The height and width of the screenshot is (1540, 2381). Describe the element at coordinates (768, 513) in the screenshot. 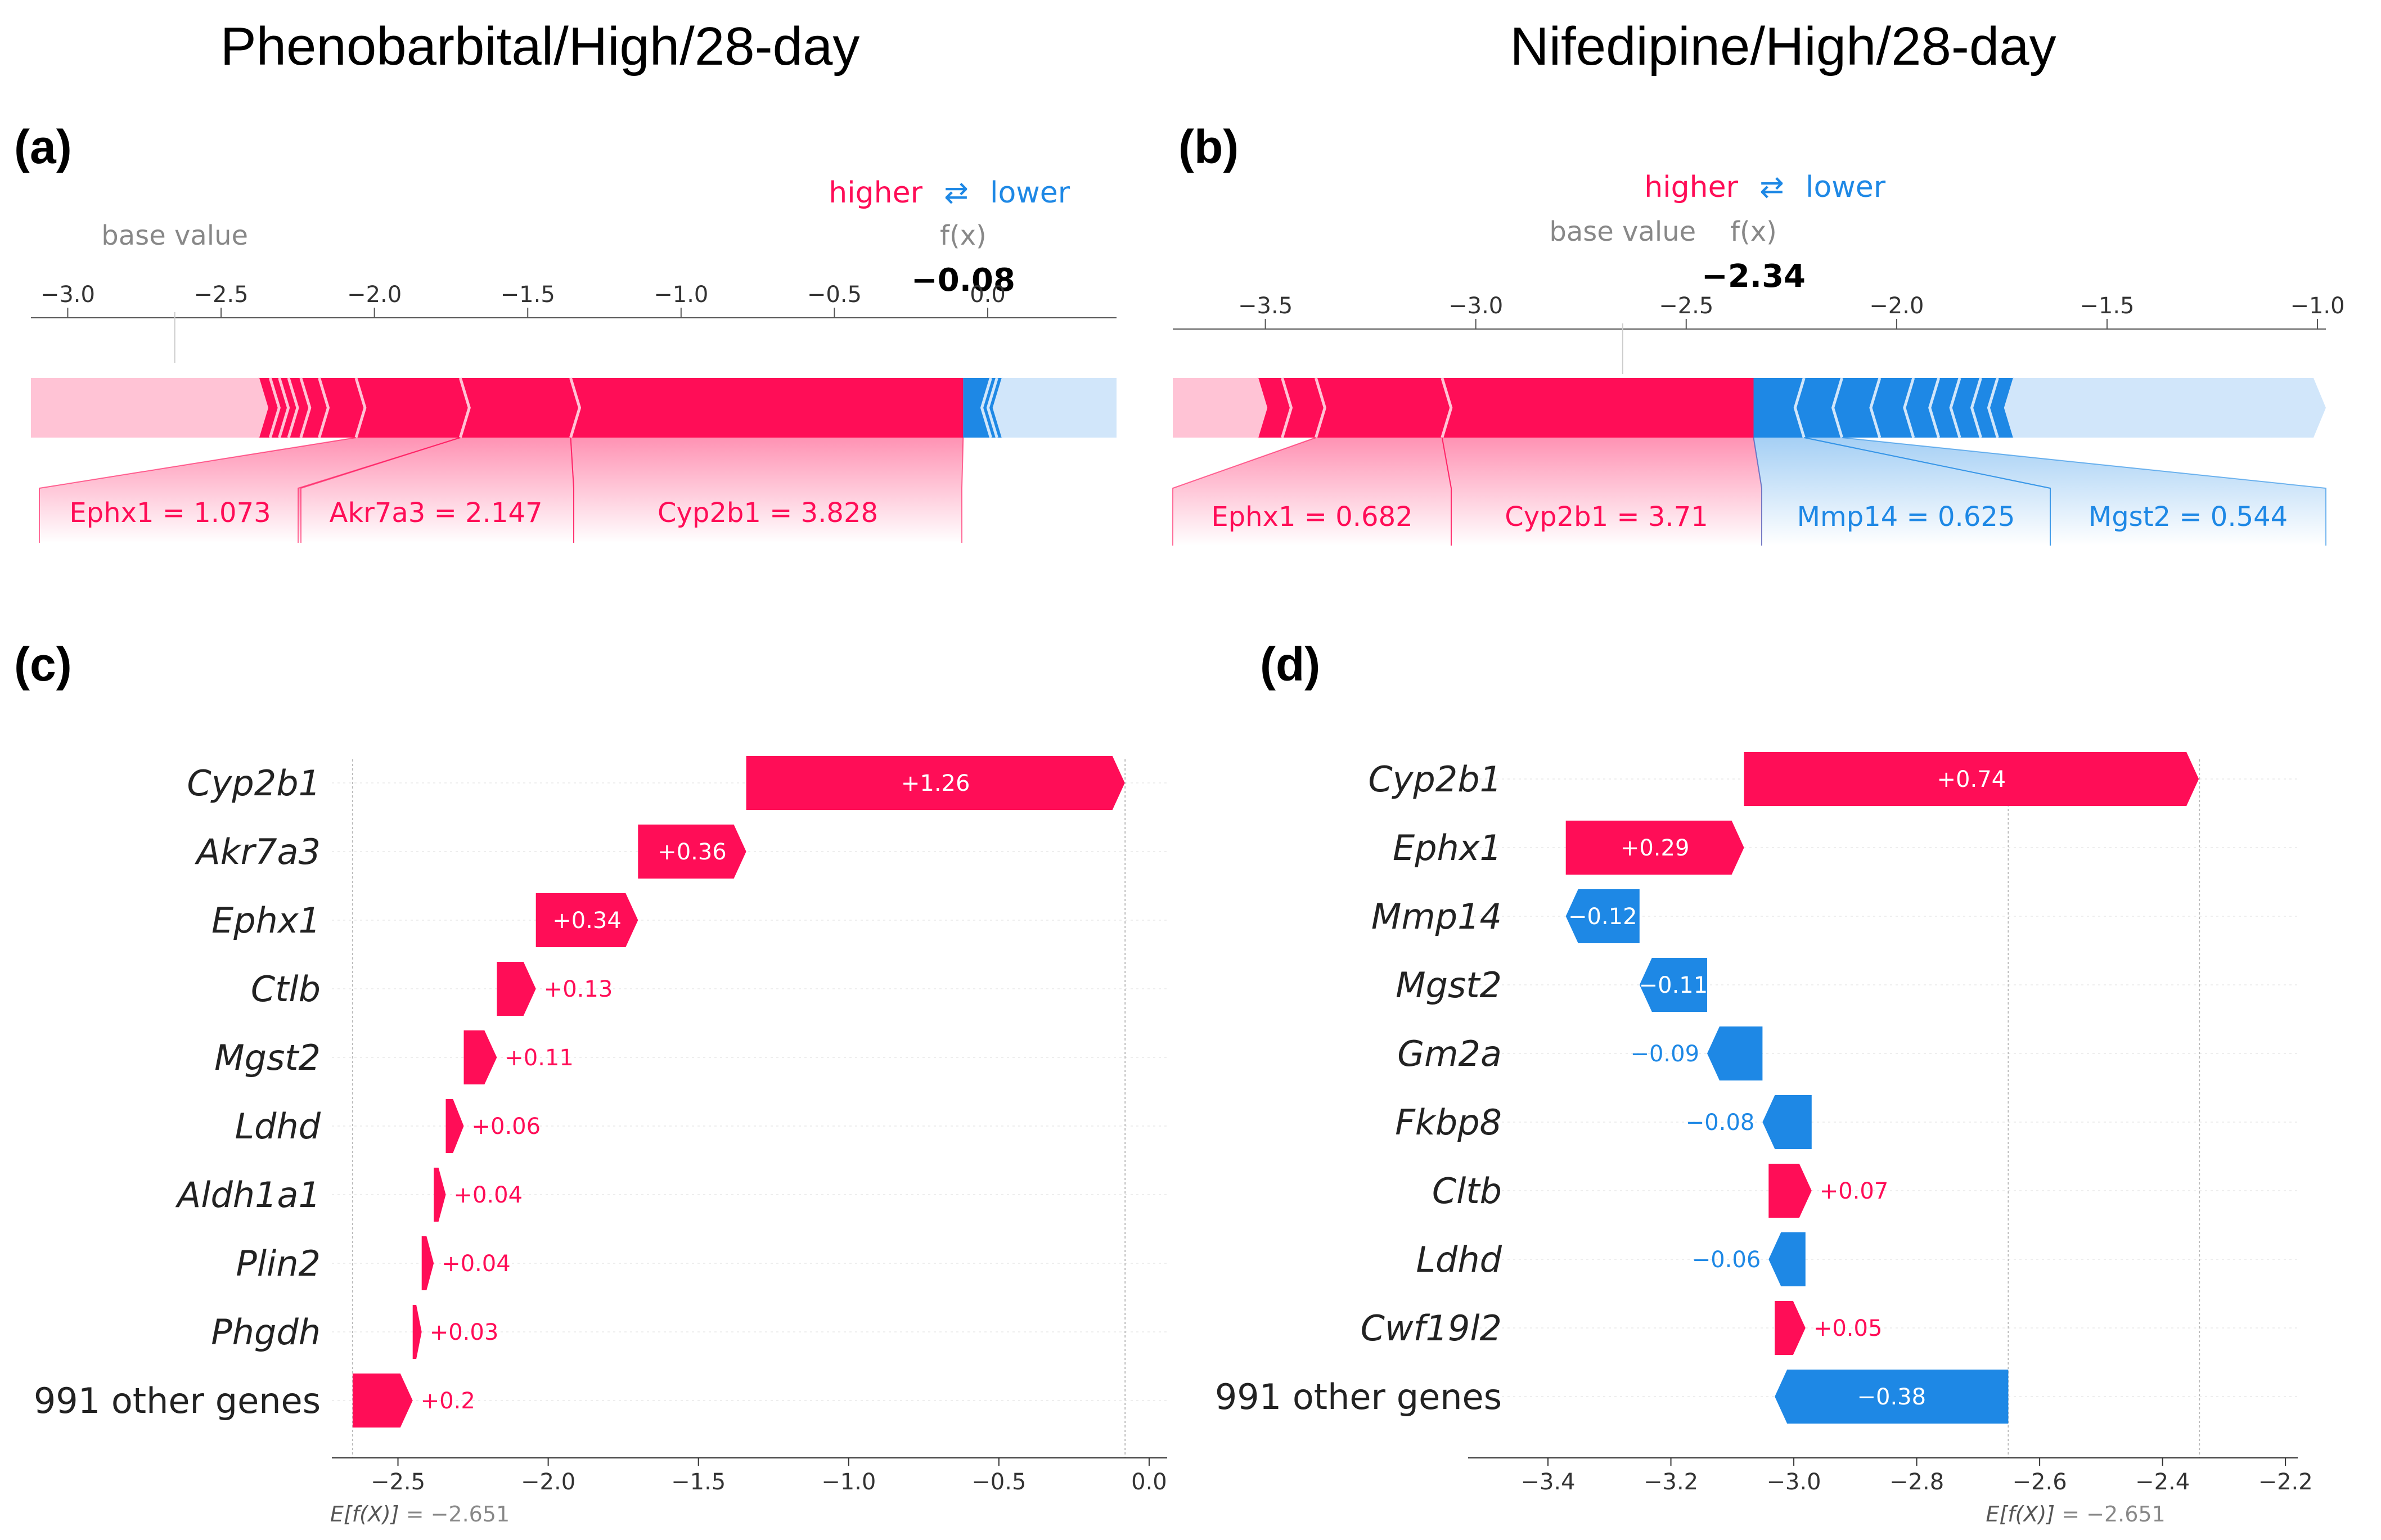

I see `feature-label: Cyp2b1 = 3.828` at that location.